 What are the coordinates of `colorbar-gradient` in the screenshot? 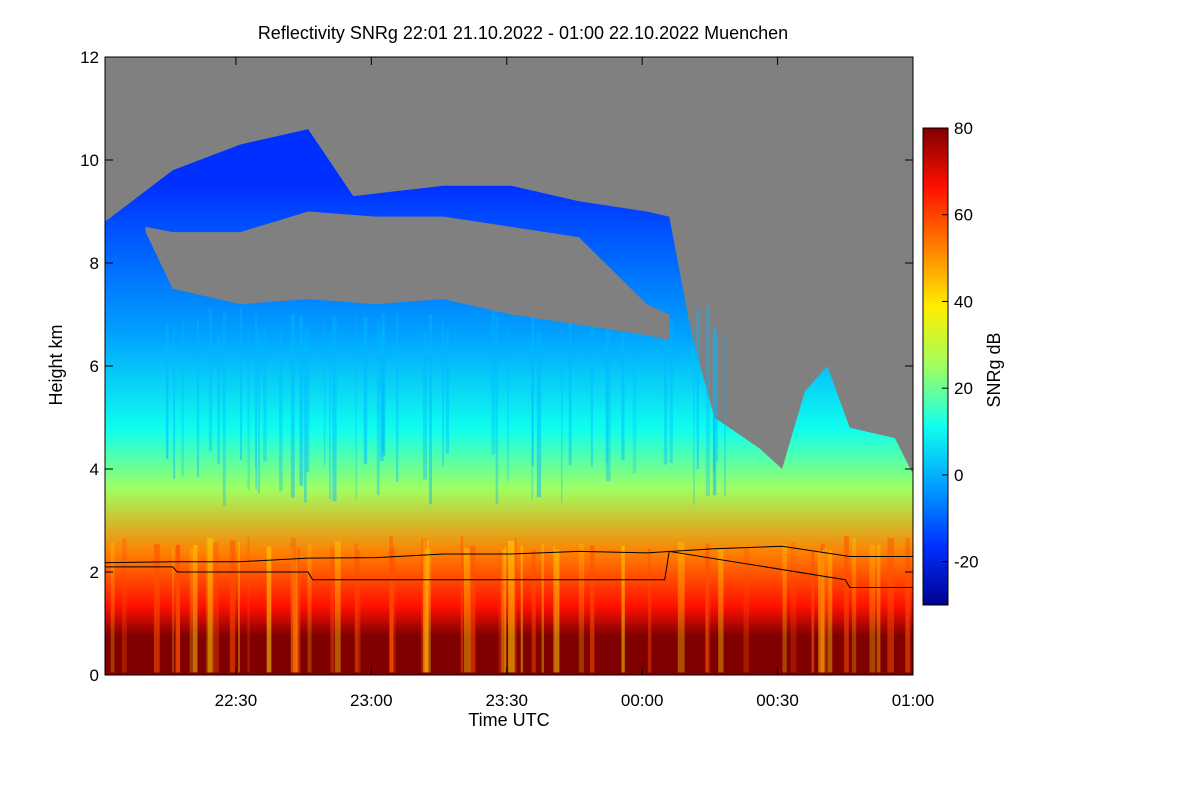 It's located at (935, 366).